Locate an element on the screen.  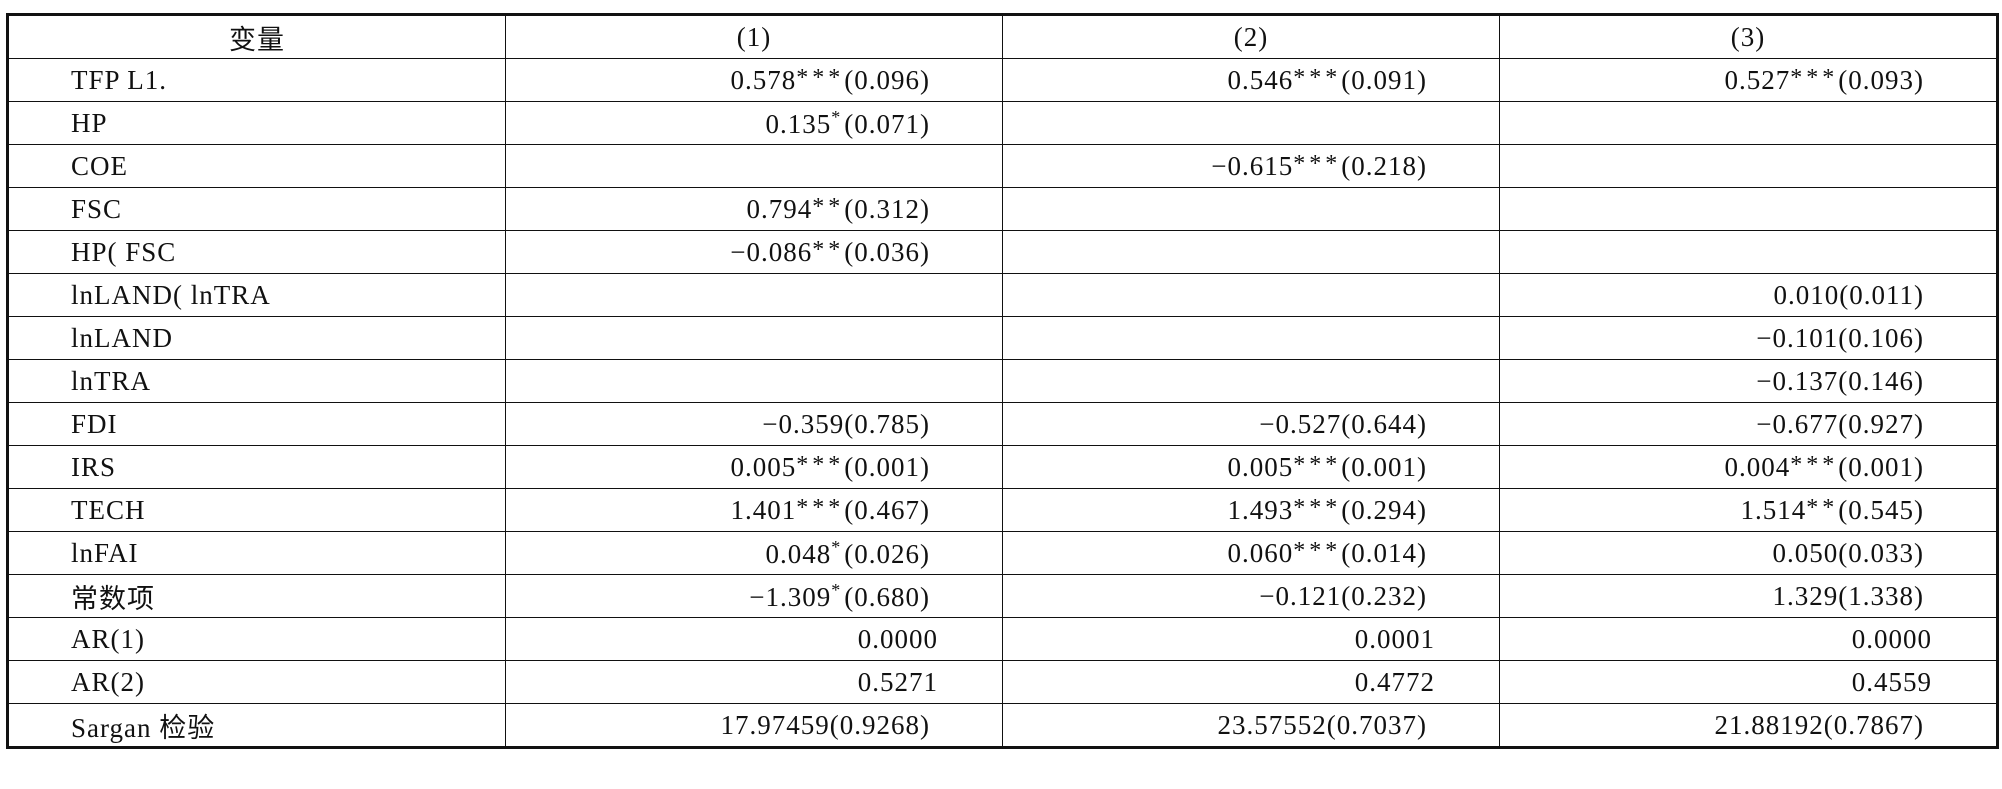
header-row: 变量 (1) (2) (3) is located at coordinates (1002, 36).